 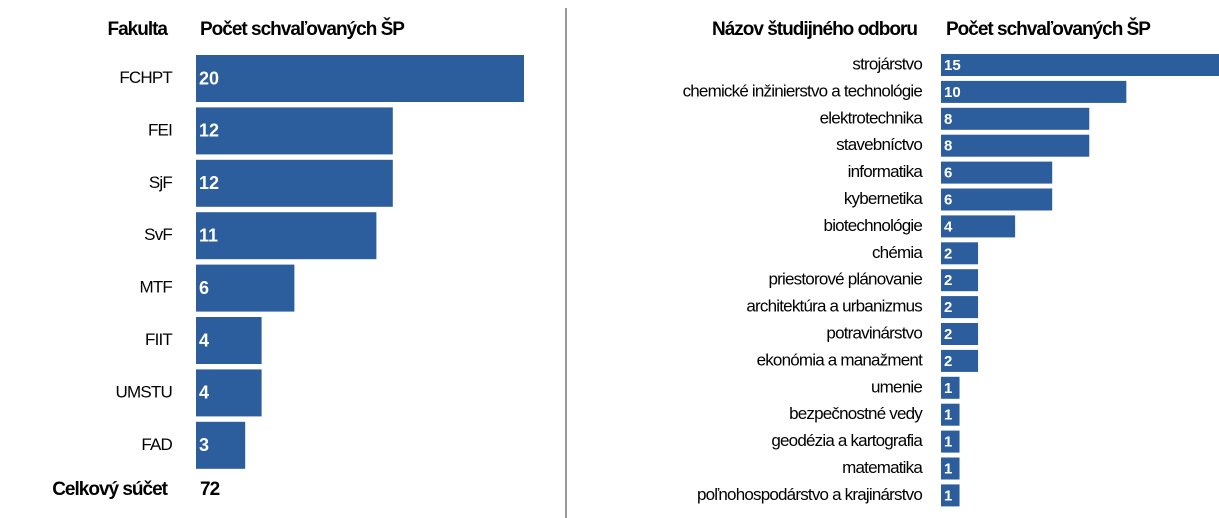 I want to click on value-label: 10, so click(x=952, y=92).